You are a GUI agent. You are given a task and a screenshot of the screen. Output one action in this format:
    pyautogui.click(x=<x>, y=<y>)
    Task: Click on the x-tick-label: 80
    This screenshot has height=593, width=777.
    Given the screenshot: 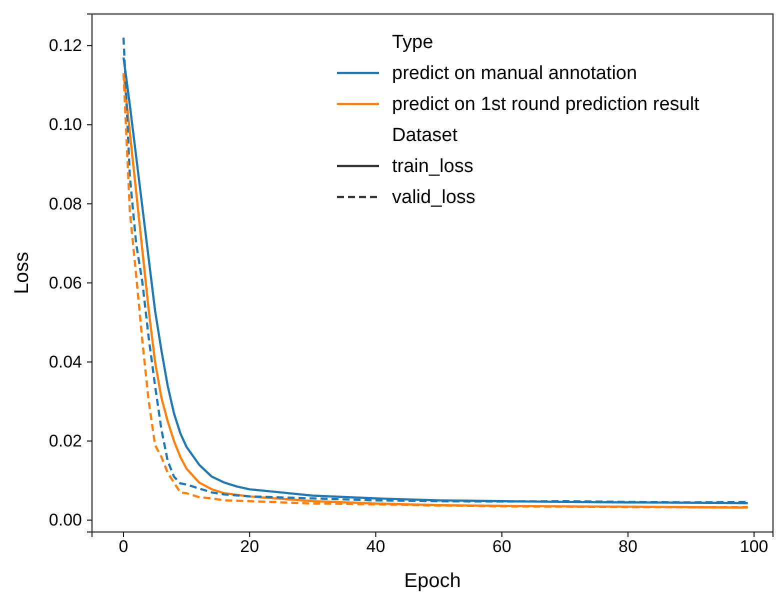 What is the action you would take?
    pyautogui.click(x=628, y=546)
    